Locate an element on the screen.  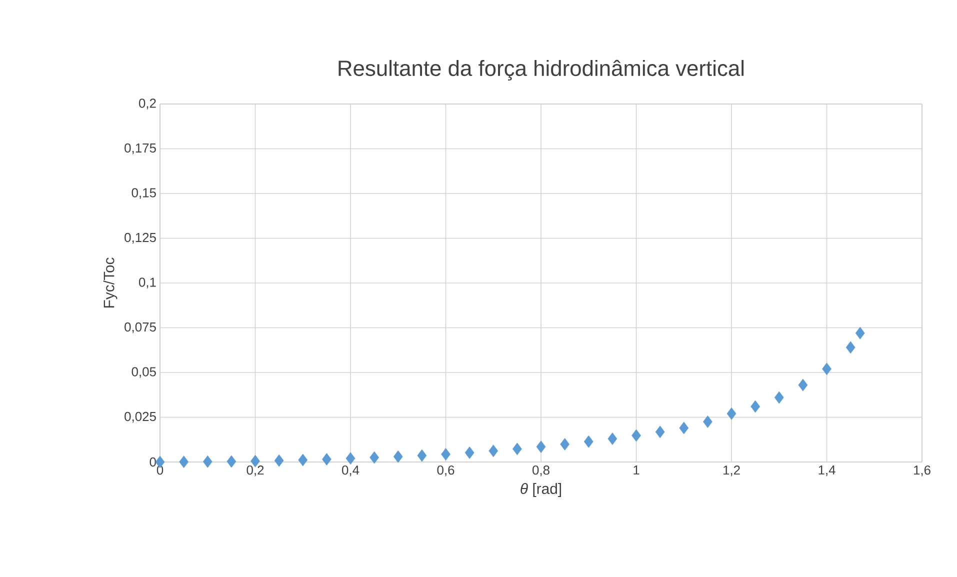
y-tick-label: 0,15 is located at coordinates (144, 193).